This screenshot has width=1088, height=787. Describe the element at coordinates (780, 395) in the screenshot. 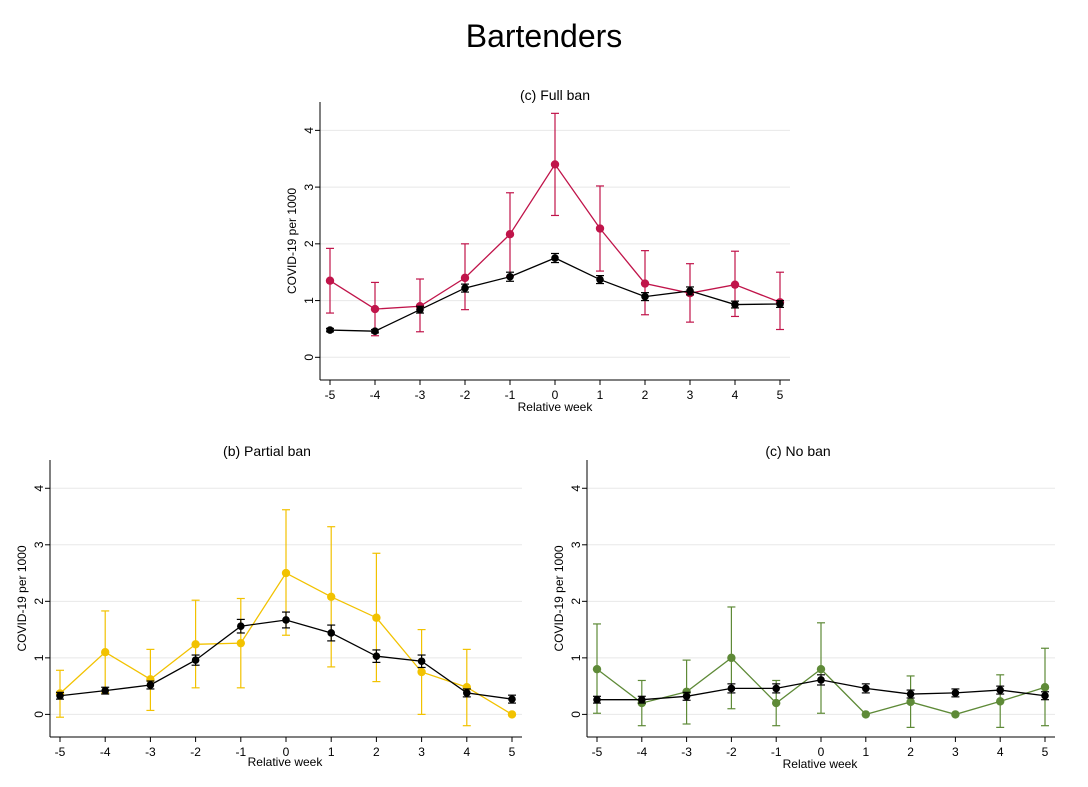

I see `x-tick-label: 5` at that location.